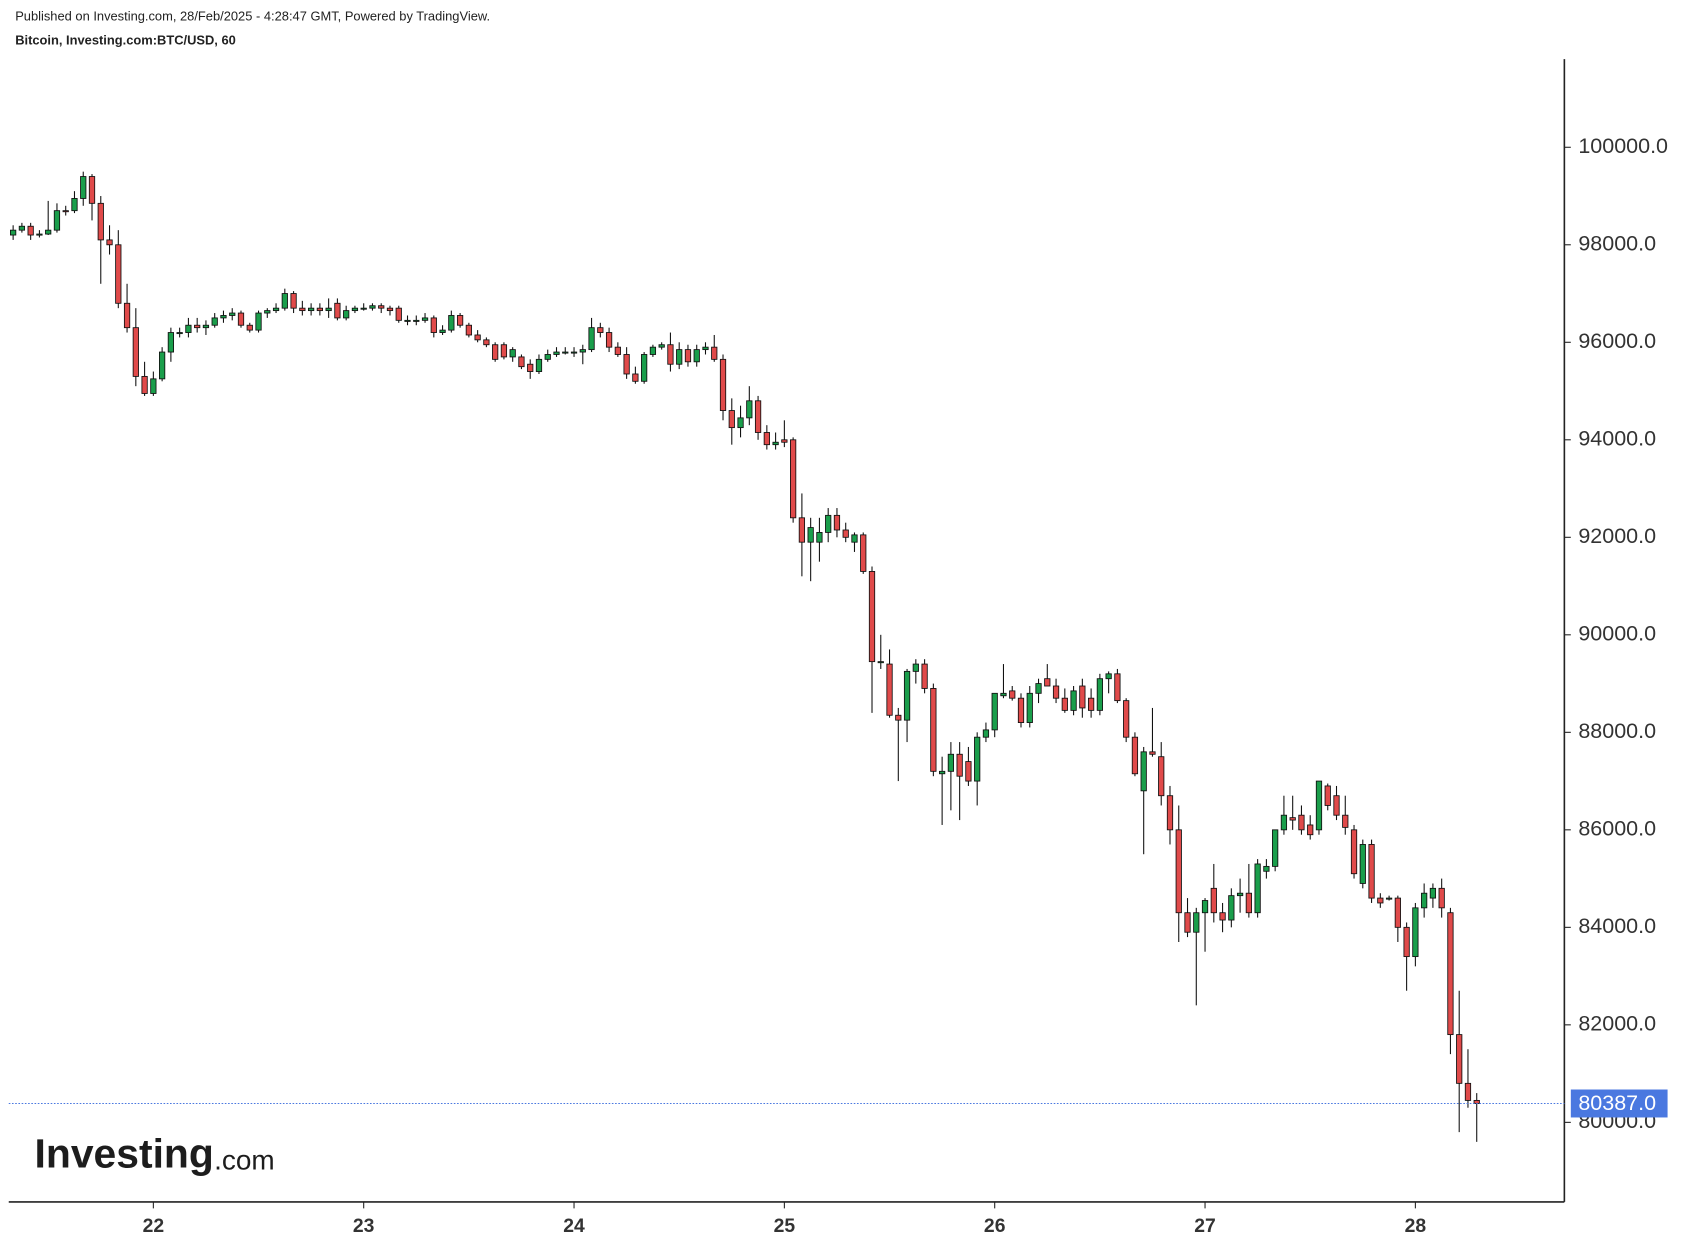 The height and width of the screenshot is (1246, 1686). Describe the element at coordinates (574, 1226) in the screenshot. I see `x-tick-label: 24` at that location.